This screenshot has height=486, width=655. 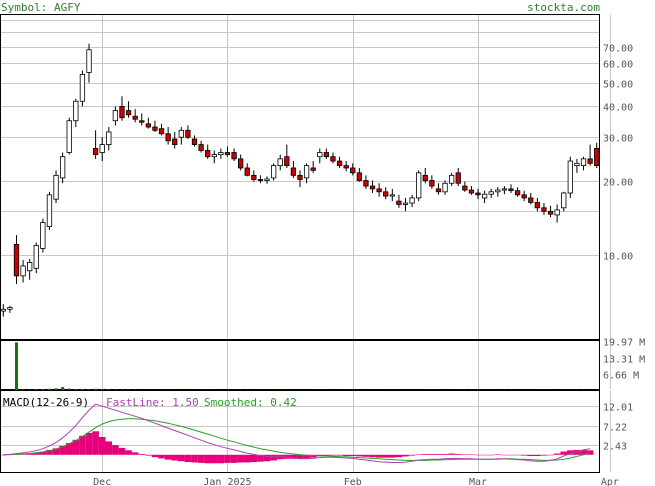 I want to click on macd-smoothed-label: Smoothed: 0.42, so click(x=250, y=402).